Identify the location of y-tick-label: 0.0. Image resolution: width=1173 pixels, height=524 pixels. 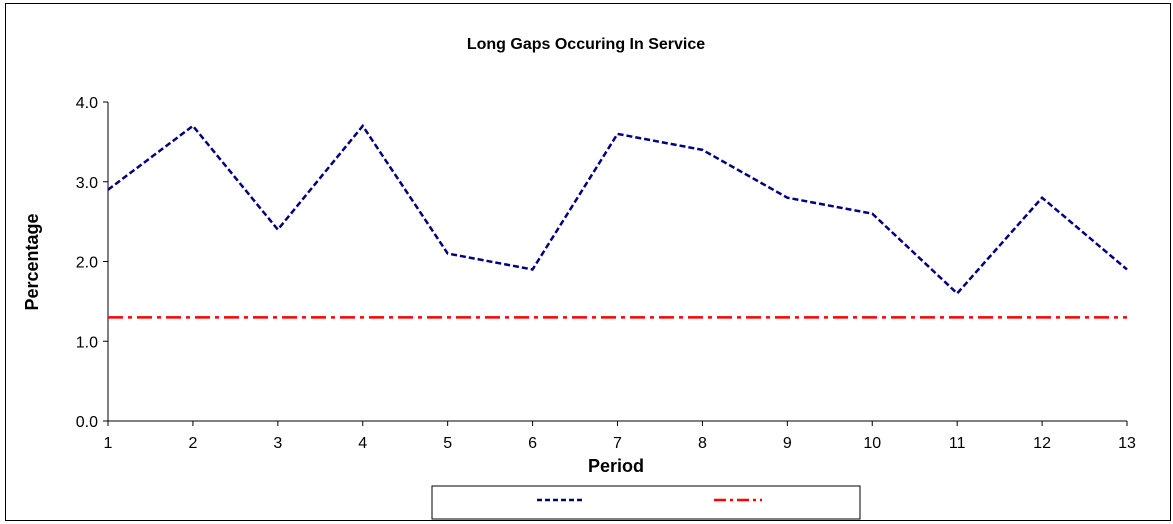
(87, 422).